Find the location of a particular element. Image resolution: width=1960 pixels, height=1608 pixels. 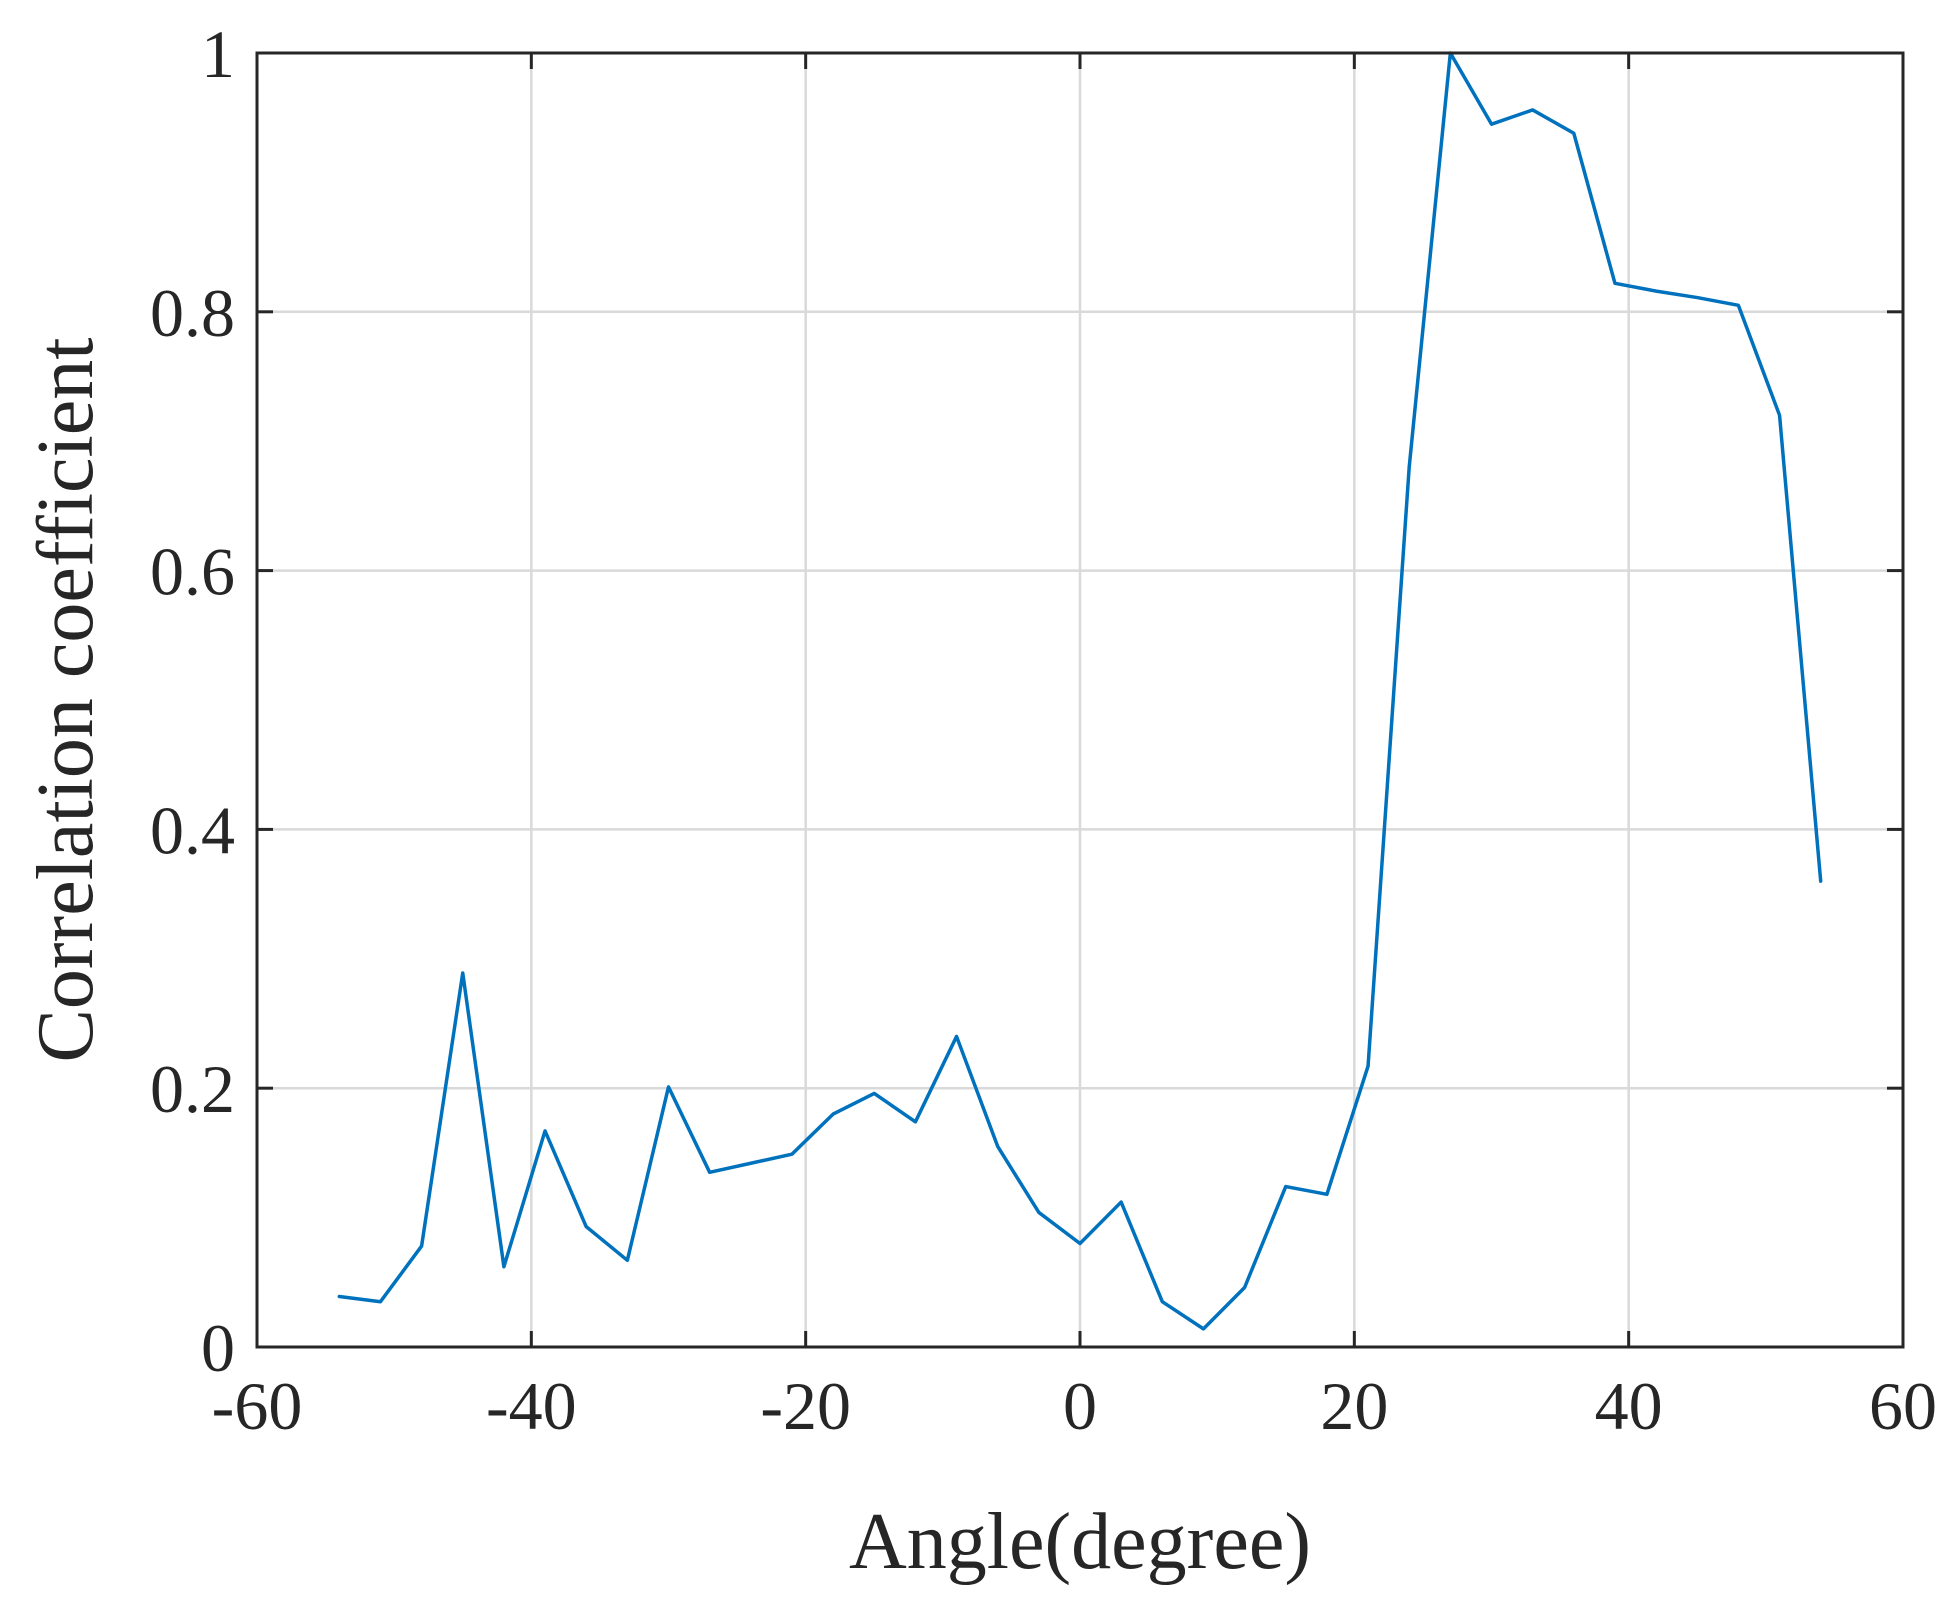

x-tick-label: 20 is located at coordinates (1354, 1406).